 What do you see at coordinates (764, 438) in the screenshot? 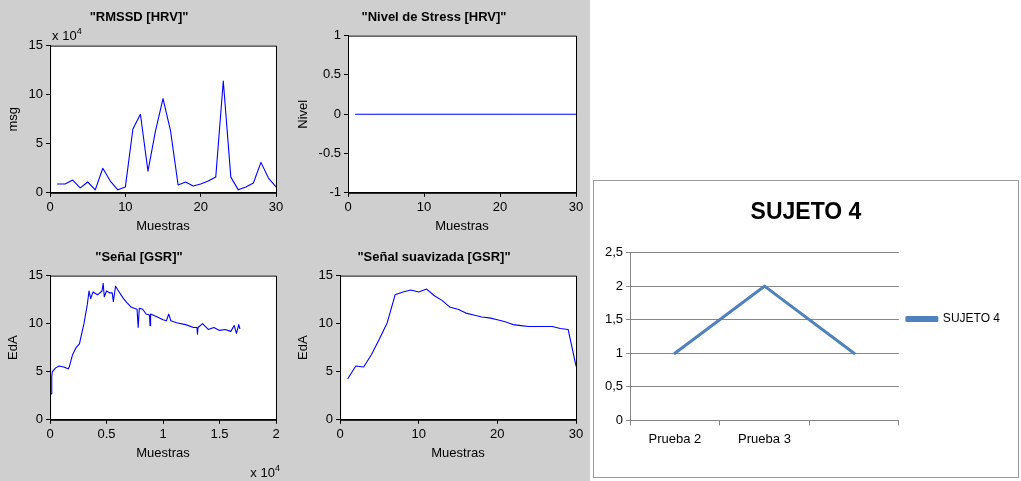
I see `x-tick-label: Prueba 3` at bounding box center [764, 438].